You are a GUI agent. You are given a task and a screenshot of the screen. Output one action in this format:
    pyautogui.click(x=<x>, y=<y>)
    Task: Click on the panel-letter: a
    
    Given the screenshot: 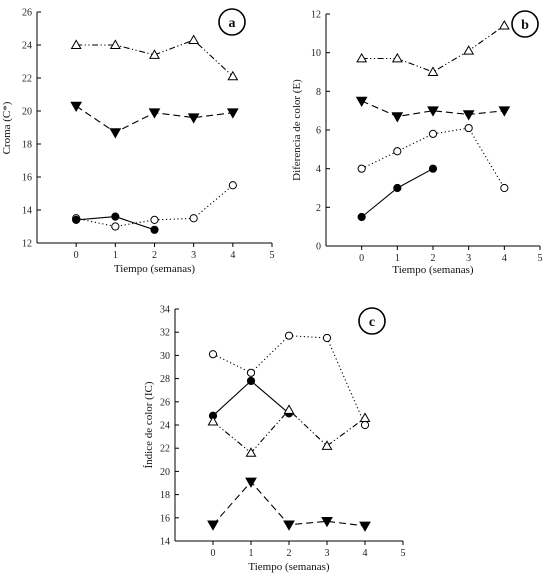 What is the action you would take?
    pyautogui.click(x=232, y=23)
    